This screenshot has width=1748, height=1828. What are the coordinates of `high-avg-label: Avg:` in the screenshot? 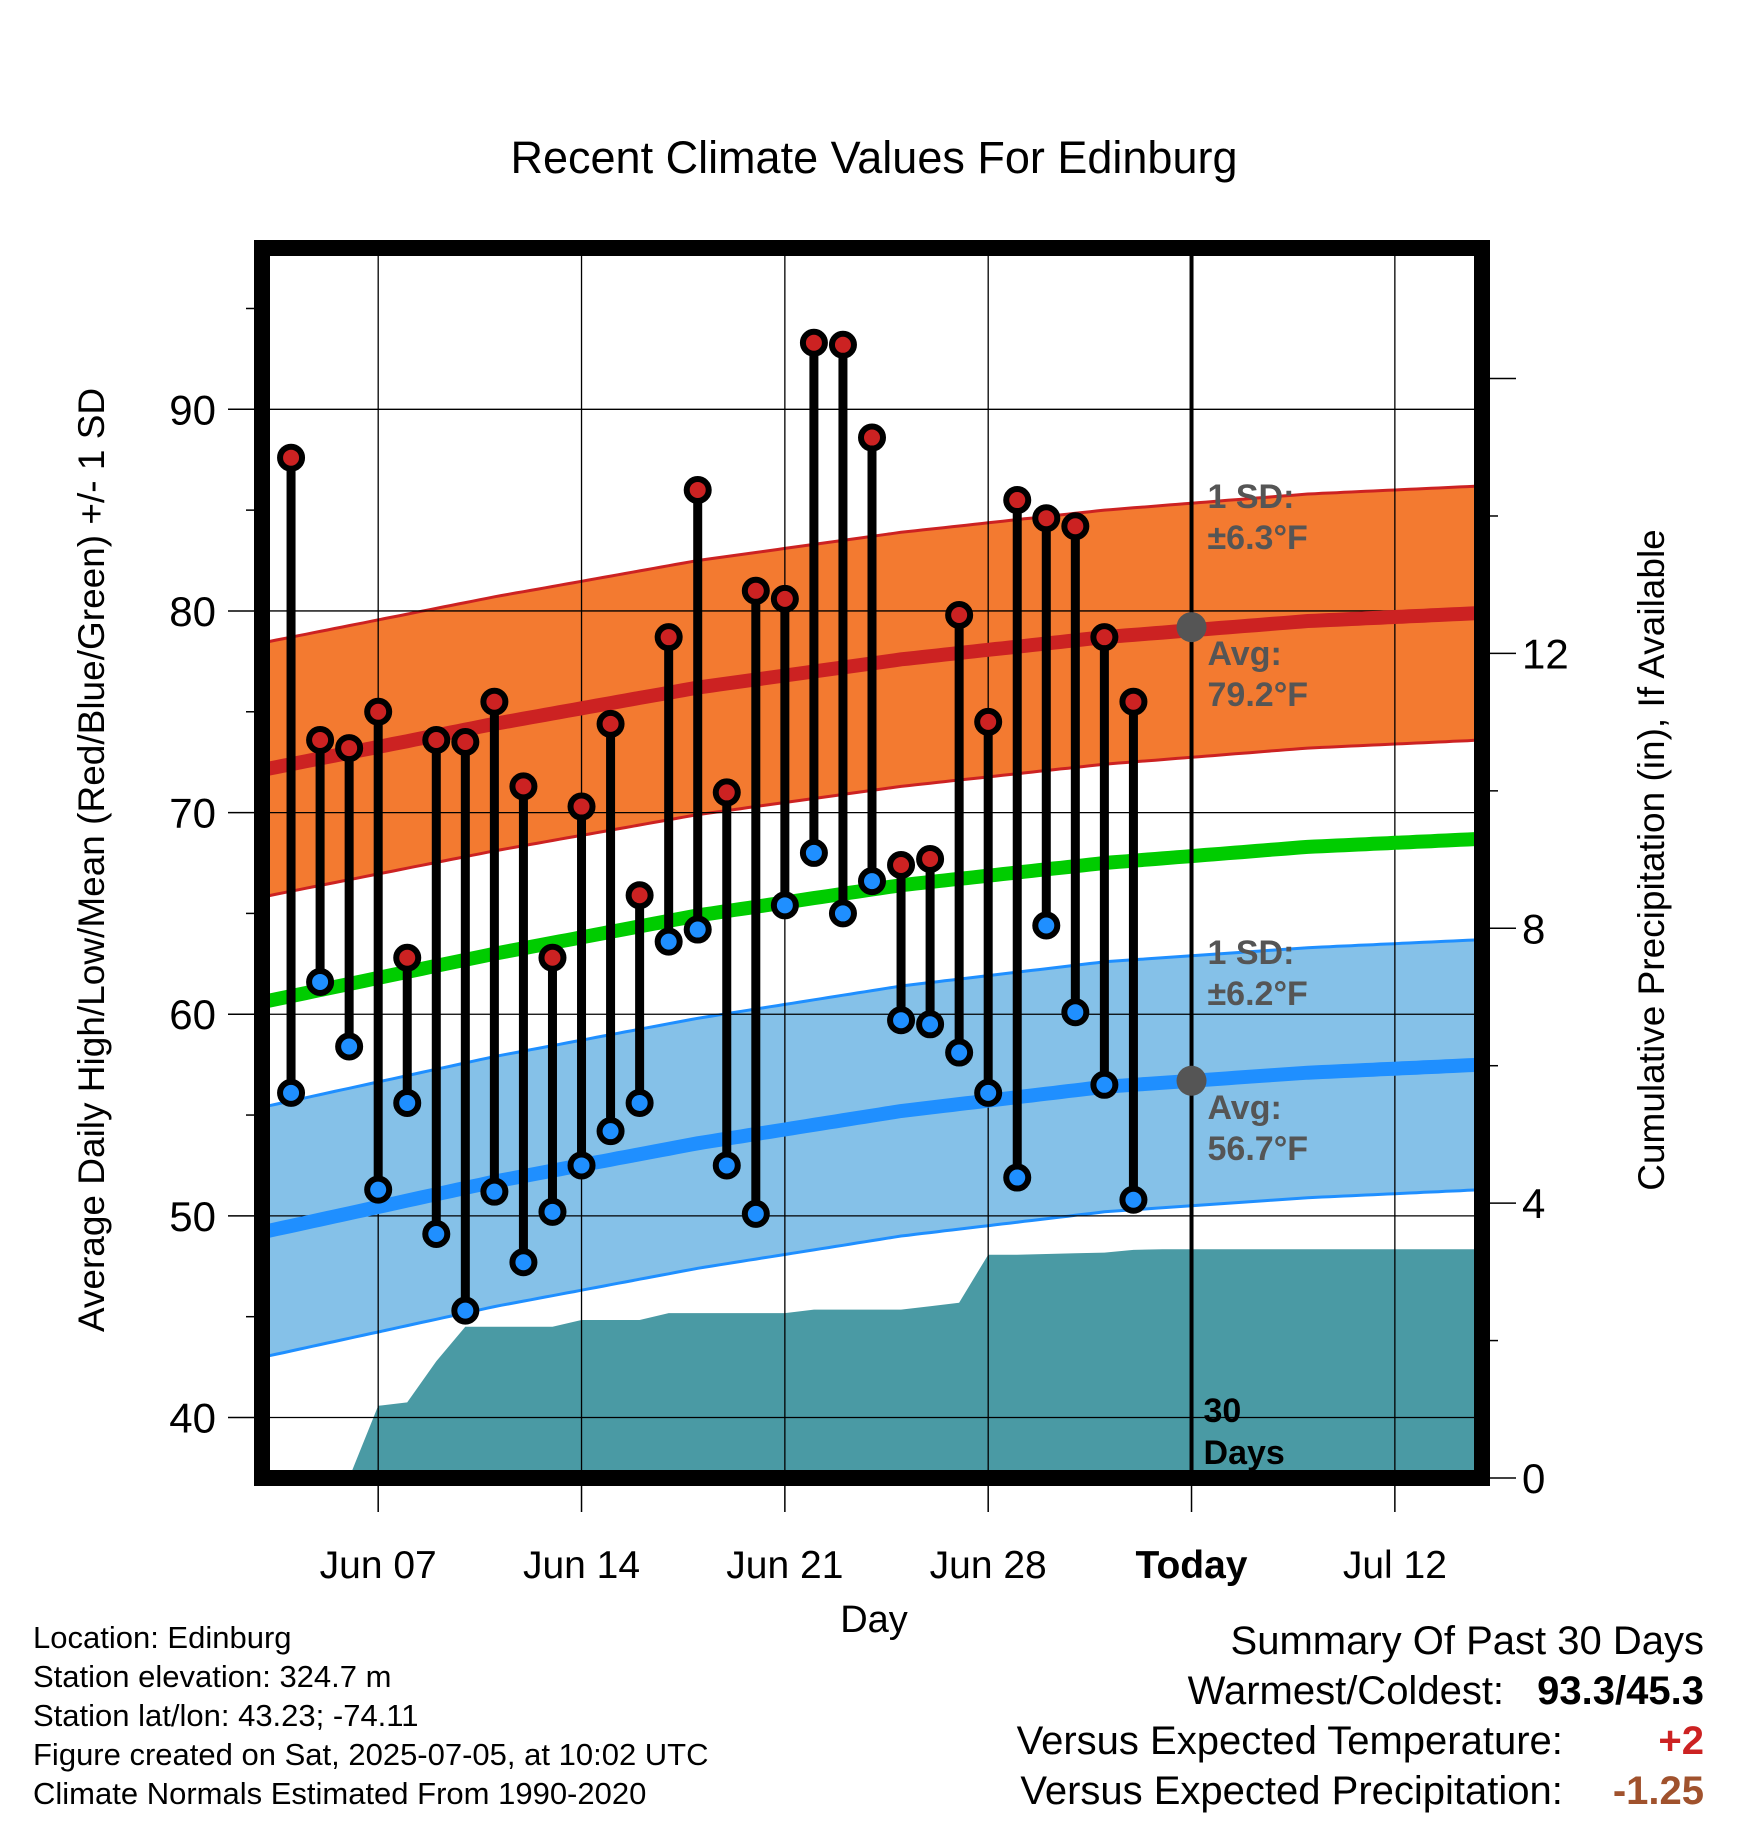 It's located at (1245, 654).